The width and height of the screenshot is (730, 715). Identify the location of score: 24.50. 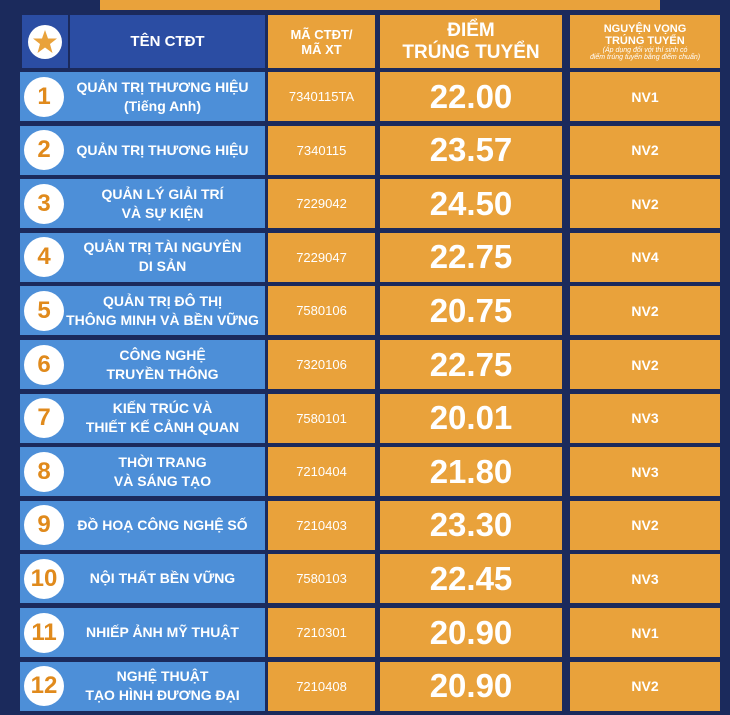
(471, 203).